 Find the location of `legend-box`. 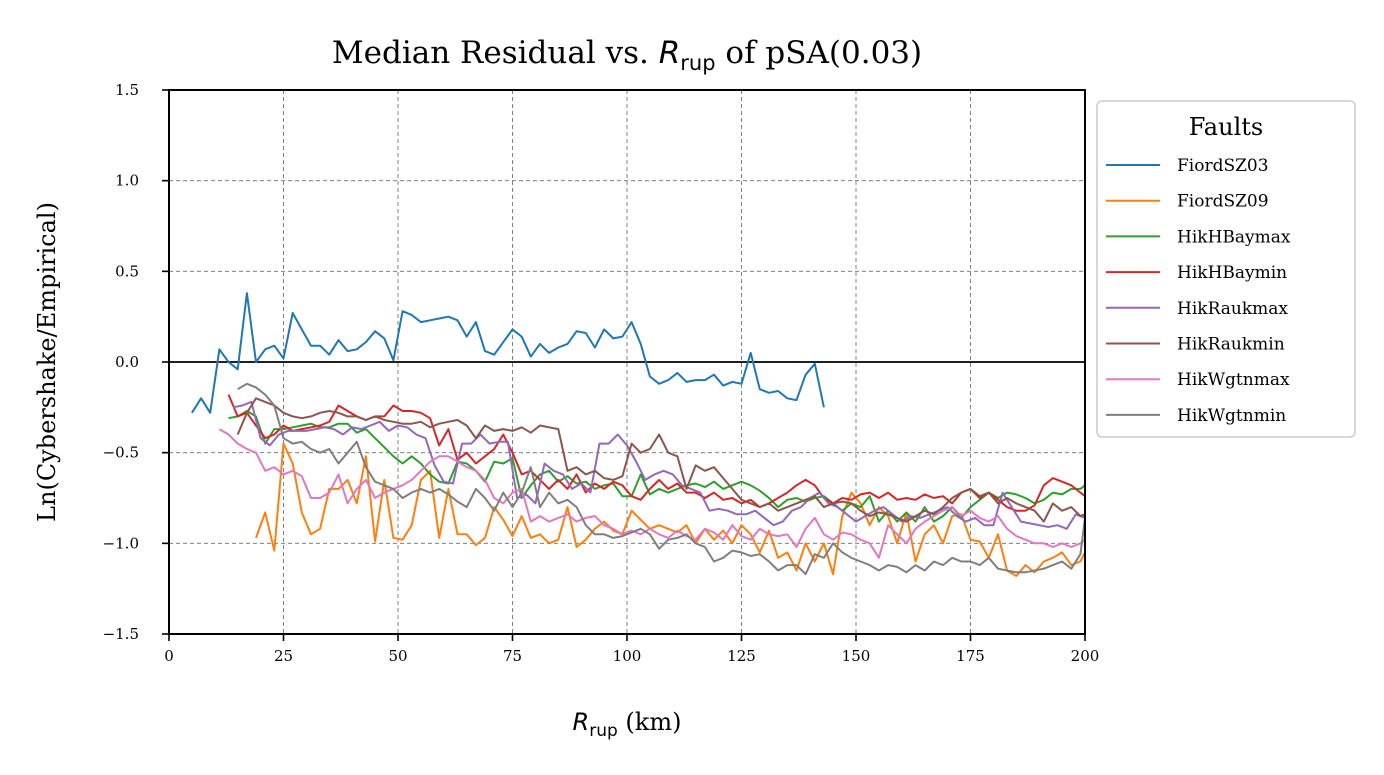

legend-box is located at coordinates (1226, 269).